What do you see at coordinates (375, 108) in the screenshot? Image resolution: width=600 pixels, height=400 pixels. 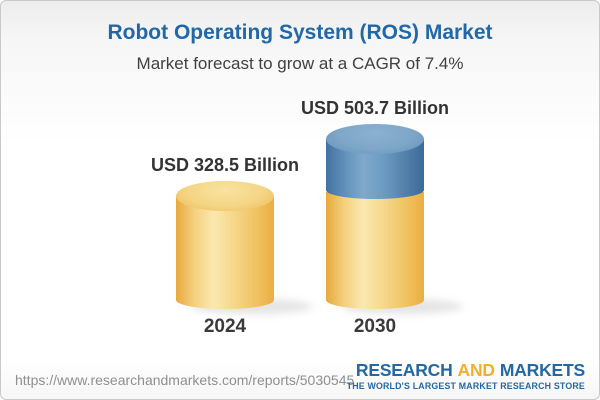 I see `value-label-2030: USD 503.7 Billion` at bounding box center [375, 108].